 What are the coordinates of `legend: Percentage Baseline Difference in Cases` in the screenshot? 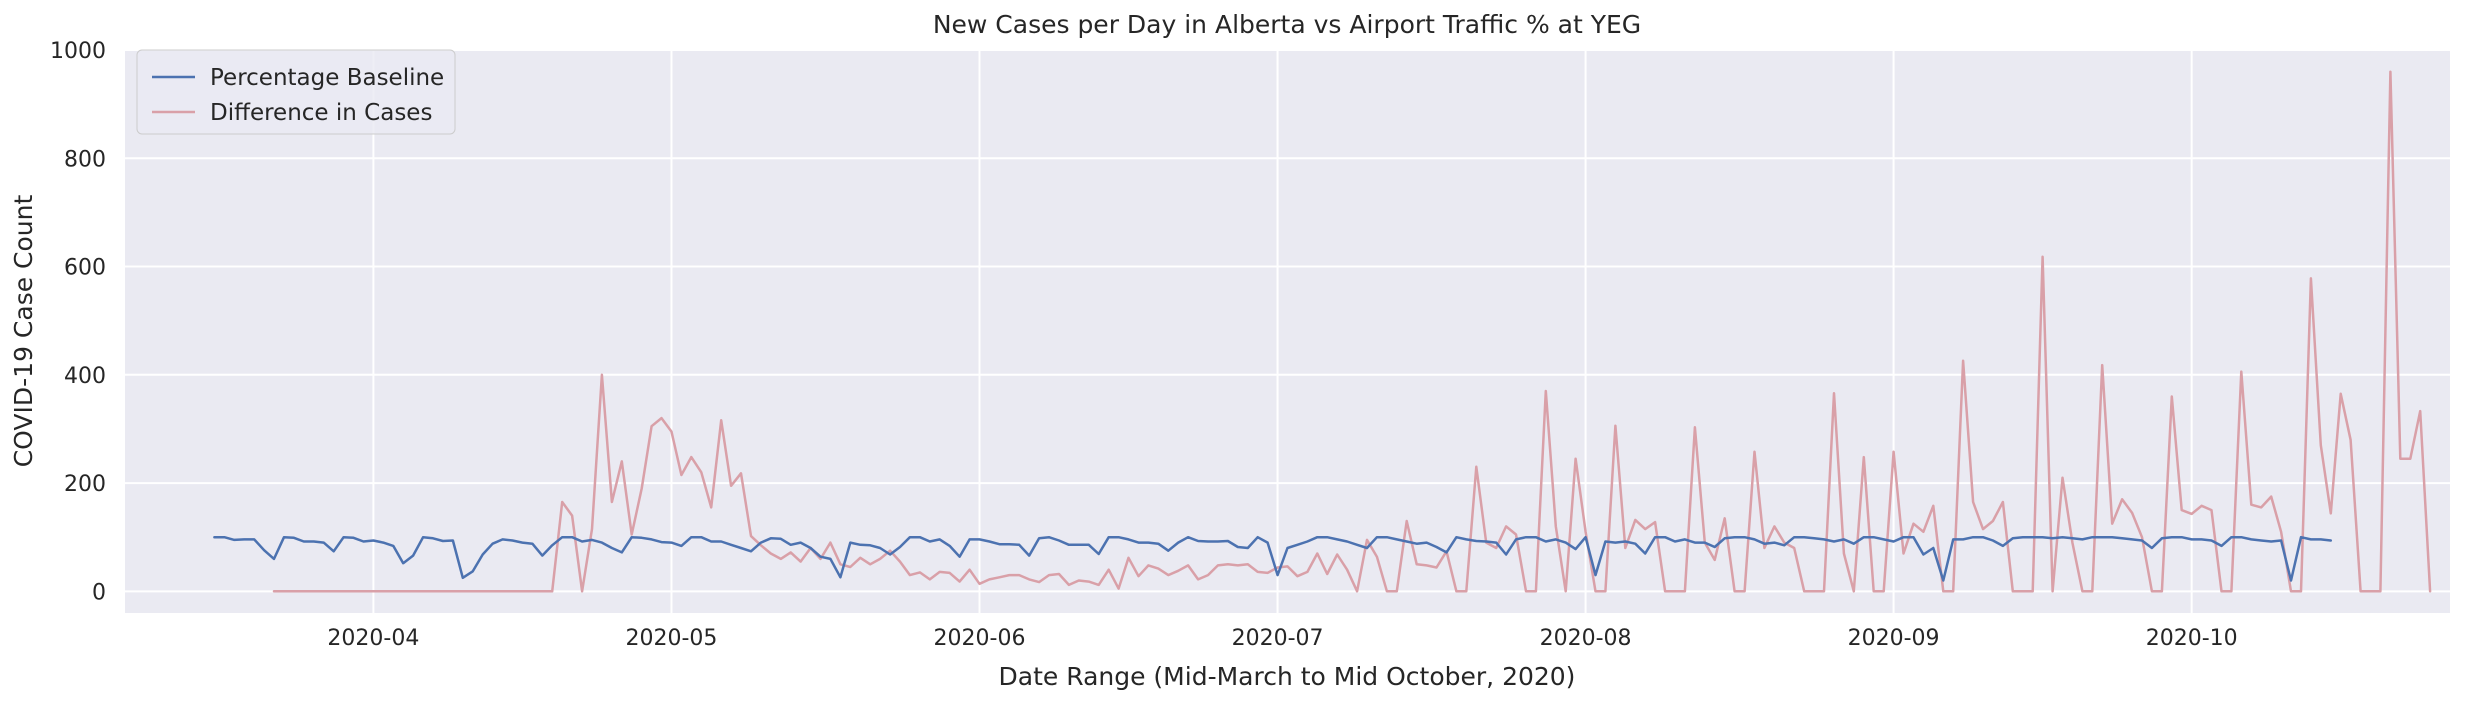 It's located at (296, 92).